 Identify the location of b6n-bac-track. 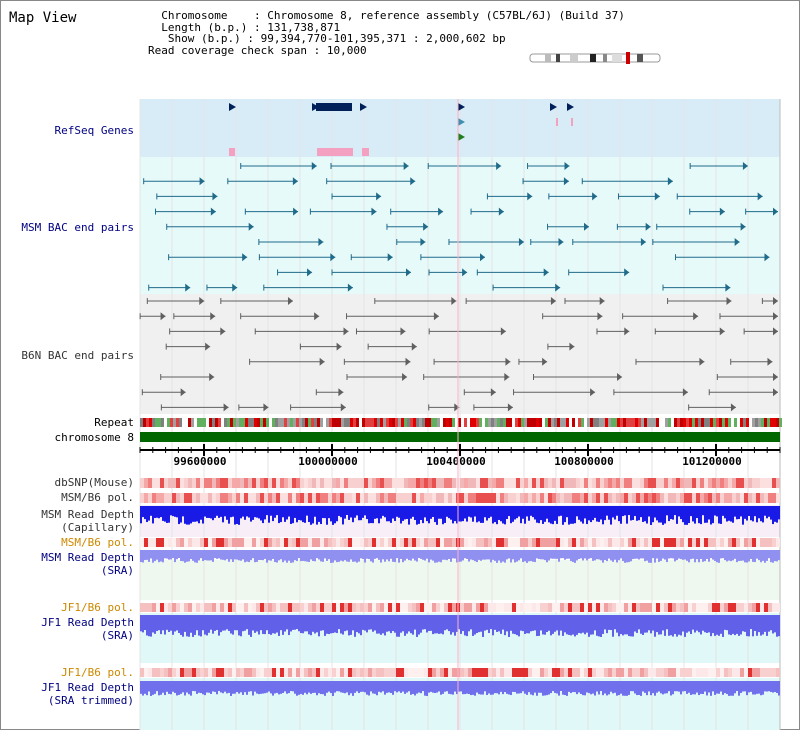
(458, 354).